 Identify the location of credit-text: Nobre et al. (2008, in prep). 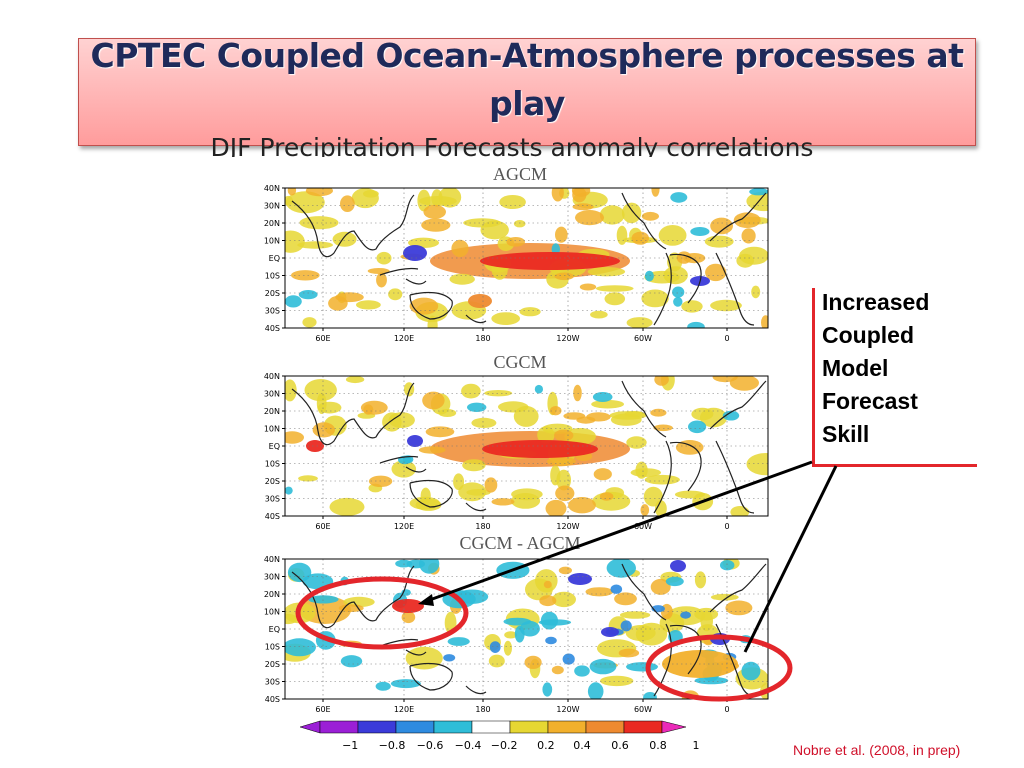
(877, 750).